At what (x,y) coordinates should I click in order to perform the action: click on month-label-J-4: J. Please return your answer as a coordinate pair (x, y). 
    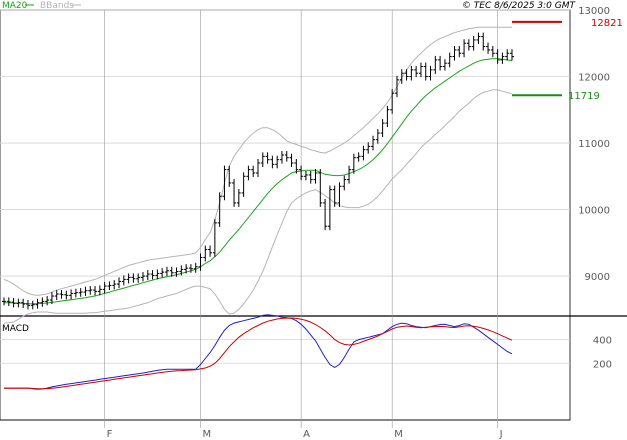
    Looking at the image, I should click on (501, 434).